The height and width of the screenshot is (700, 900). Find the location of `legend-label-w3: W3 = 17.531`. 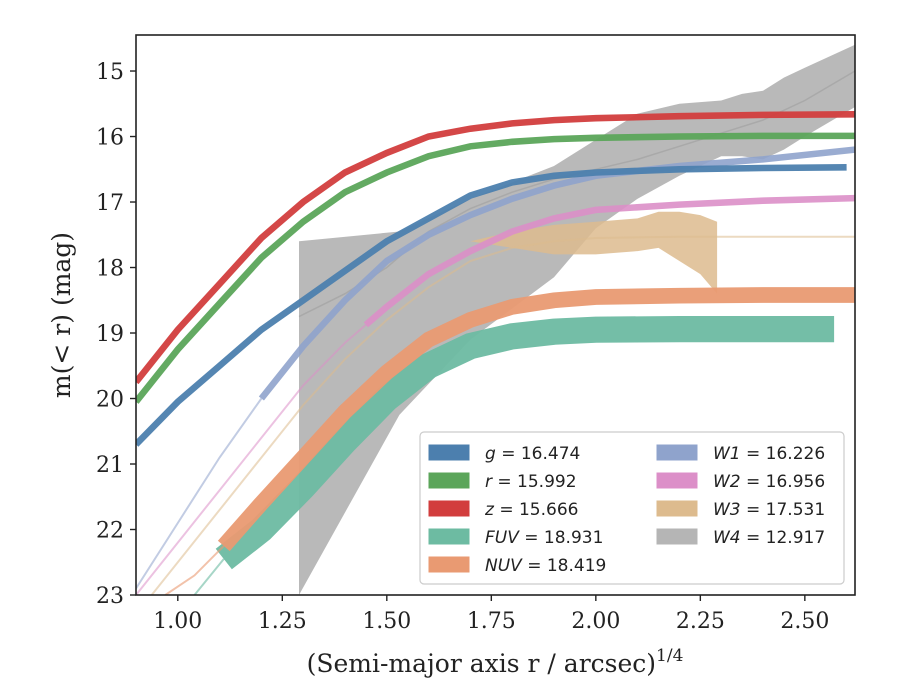

legend-label-w3: W3 = 17.531 is located at coordinates (769, 510).